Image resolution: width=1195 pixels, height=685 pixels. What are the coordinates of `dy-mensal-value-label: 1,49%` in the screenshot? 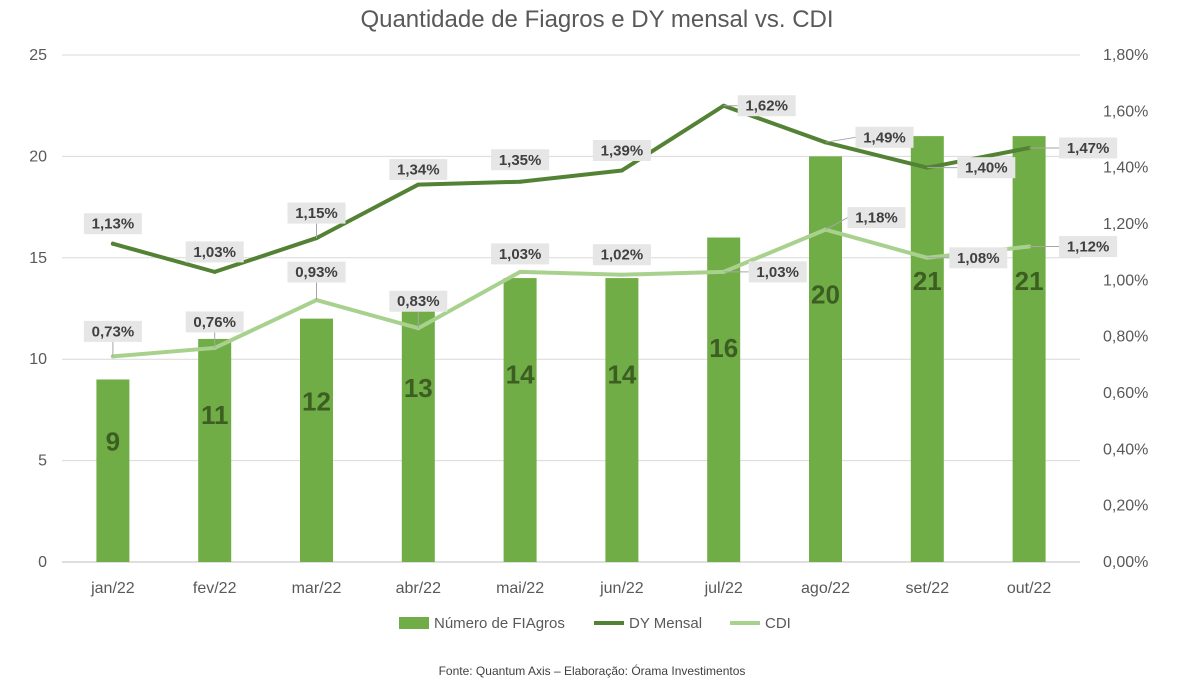 It's located at (884, 137).